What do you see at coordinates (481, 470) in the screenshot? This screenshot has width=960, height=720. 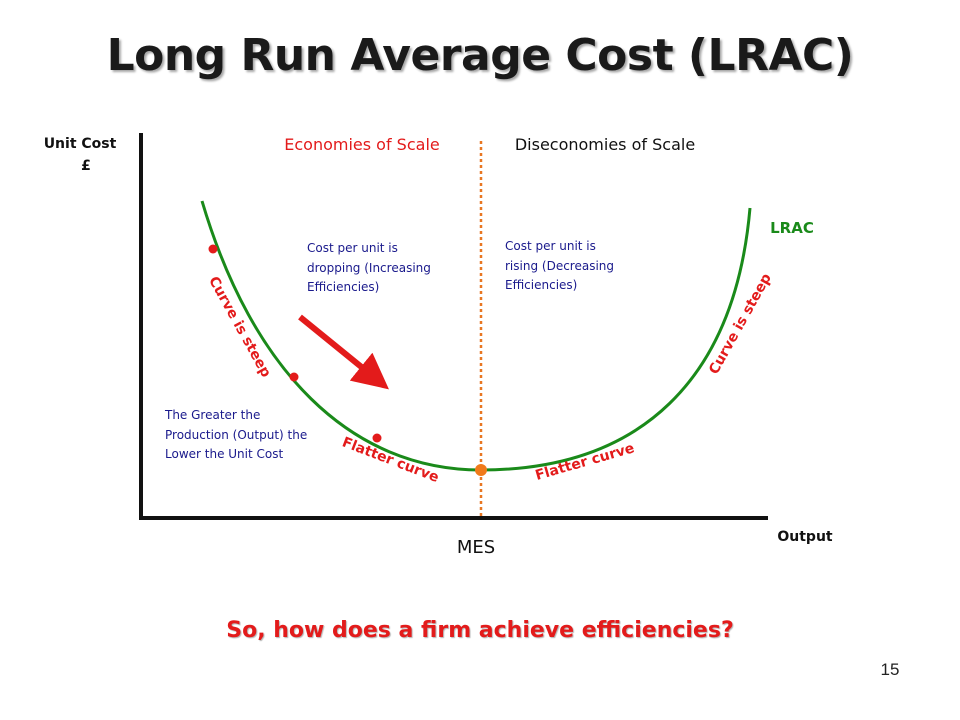 I see `mes-point` at bounding box center [481, 470].